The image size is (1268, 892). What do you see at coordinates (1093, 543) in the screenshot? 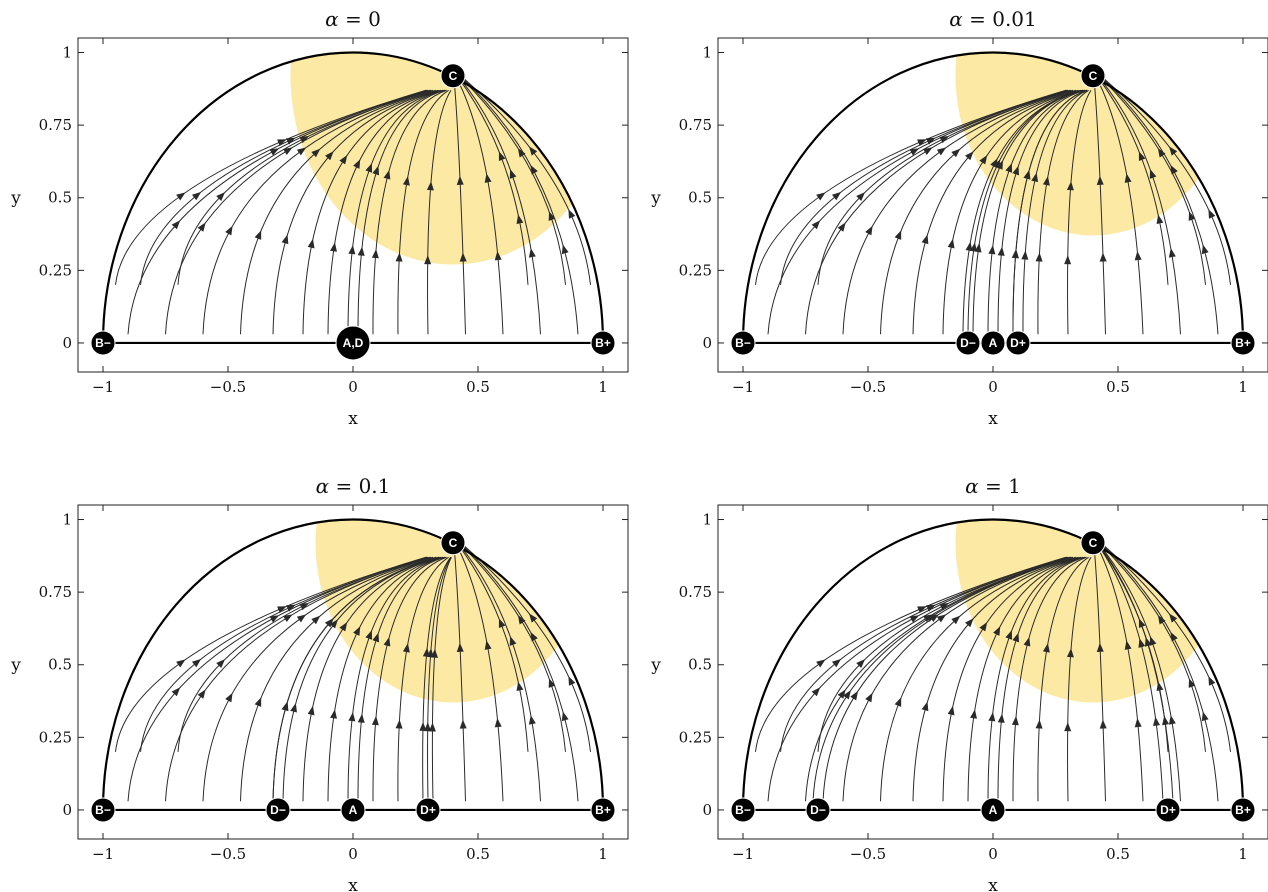
I see `fixed-point-label: C` at bounding box center [1093, 543].